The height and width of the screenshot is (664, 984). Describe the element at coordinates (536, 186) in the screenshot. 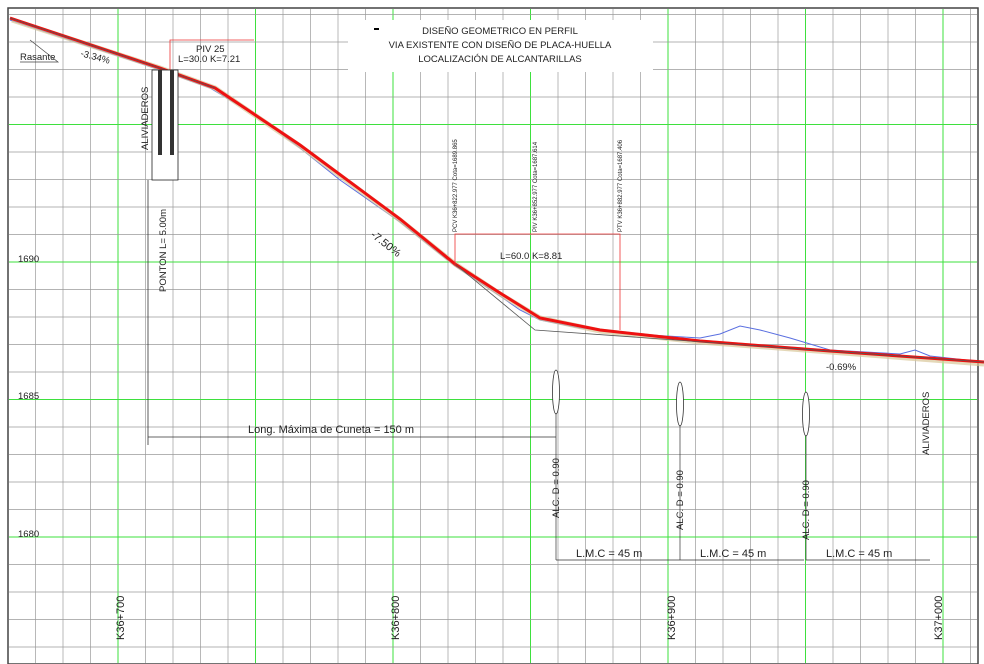

I see `annotation: PIV K36+852.977 Cota=1687.614` at that location.